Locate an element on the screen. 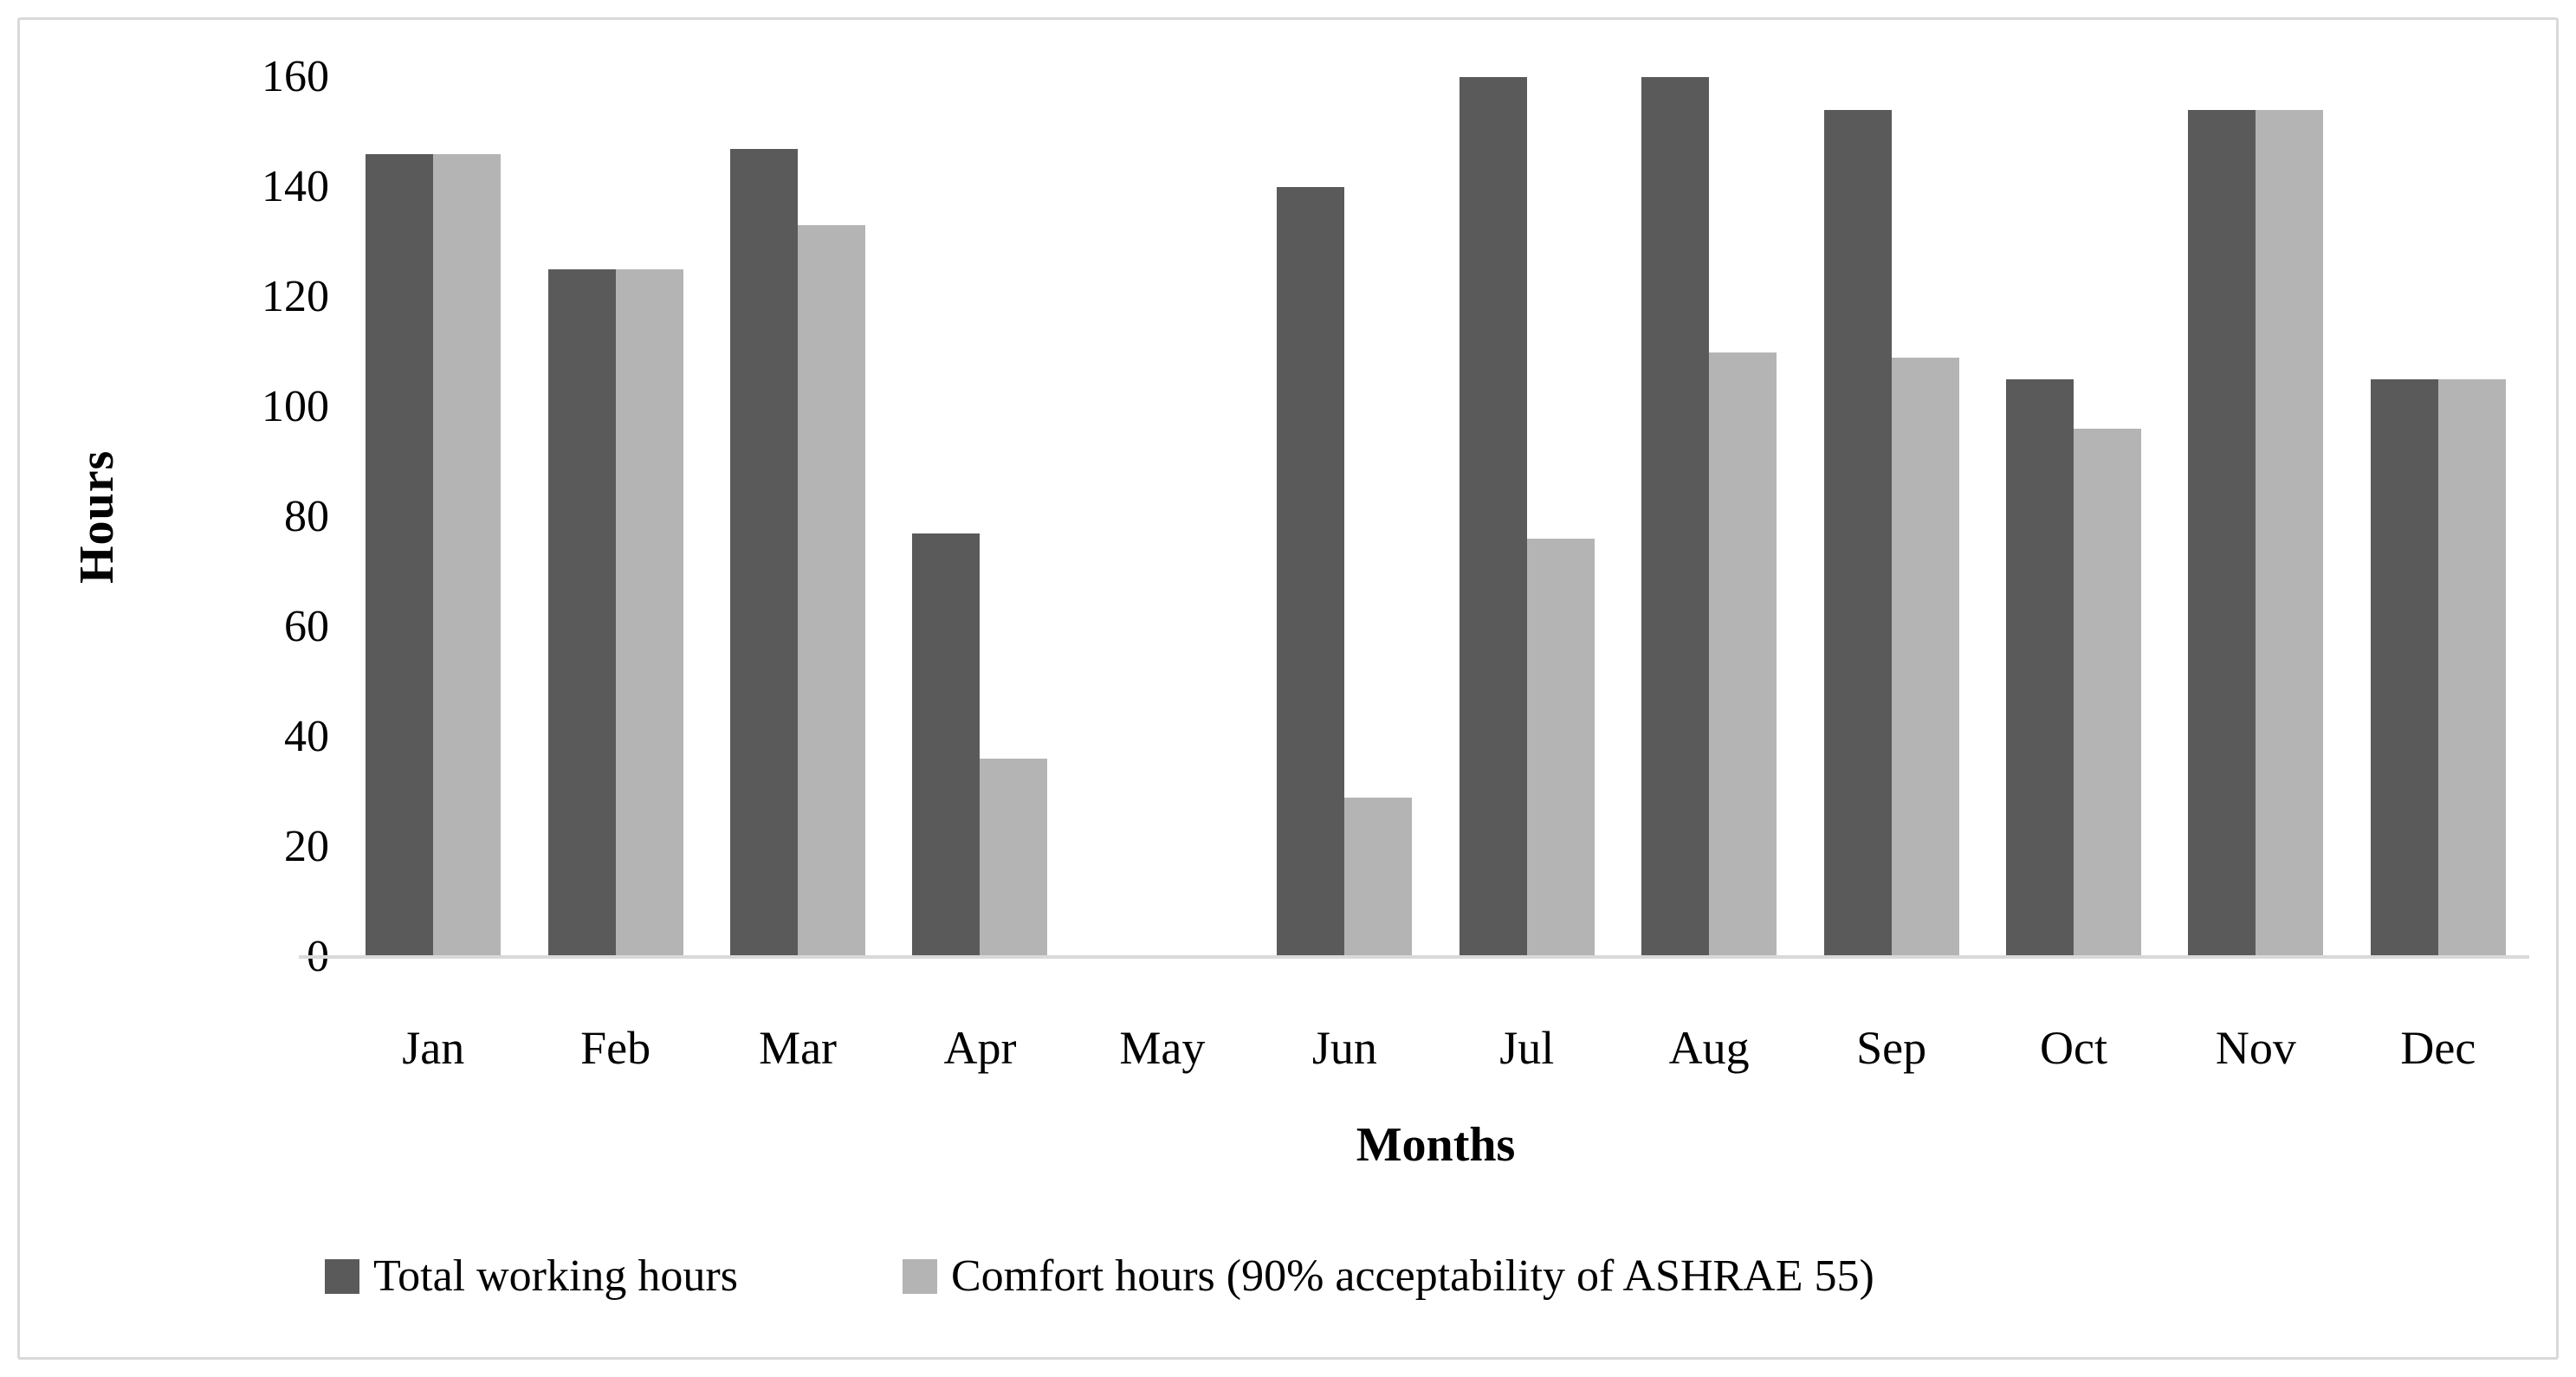 This screenshot has width=2576, height=1377. category-dec is located at coordinates (2438, 517).